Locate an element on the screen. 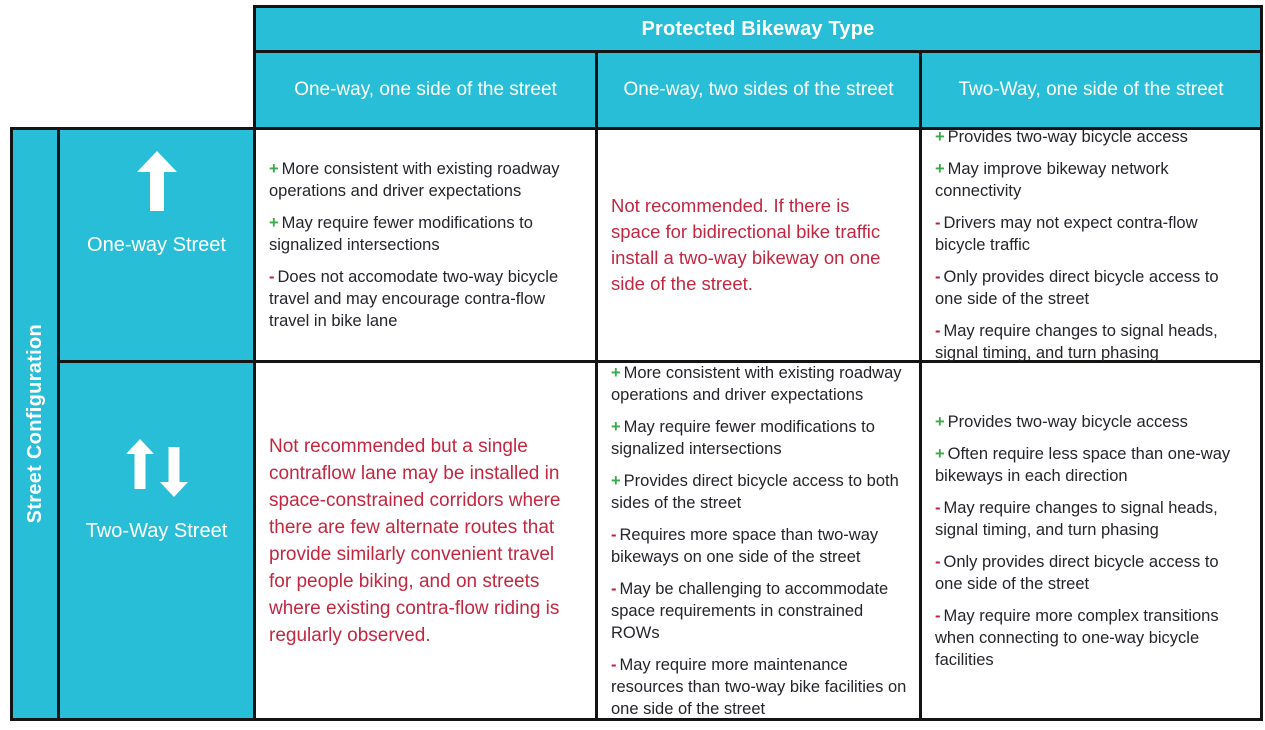 Image resolution: width=1265 pixels, height=730 pixels. row-group-label: Street Configuration is located at coordinates (34, 424).